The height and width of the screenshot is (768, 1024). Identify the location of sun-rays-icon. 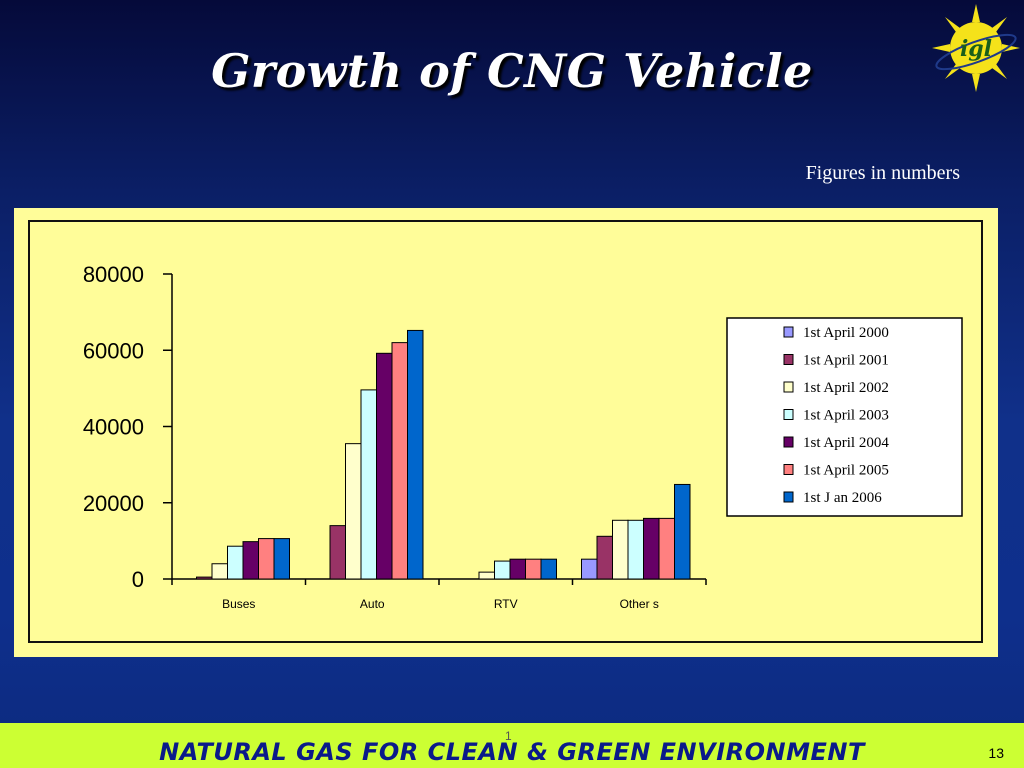
(976, 48).